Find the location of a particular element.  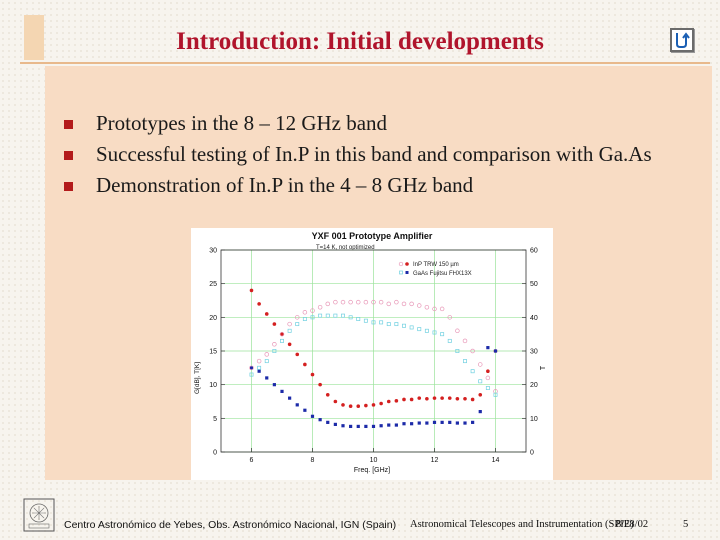

return-arrow-icon is located at coordinates (683, 40).